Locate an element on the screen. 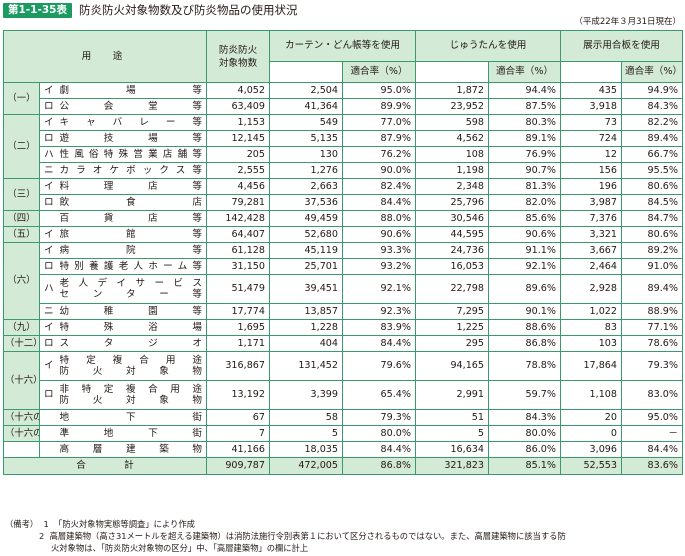  curtain-count-cell: 49,459 is located at coordinates (306, 218).